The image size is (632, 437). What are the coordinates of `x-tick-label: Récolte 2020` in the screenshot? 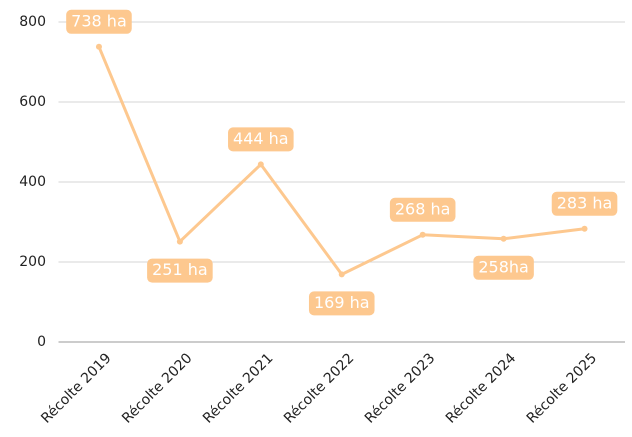 It's located at (157, 388).